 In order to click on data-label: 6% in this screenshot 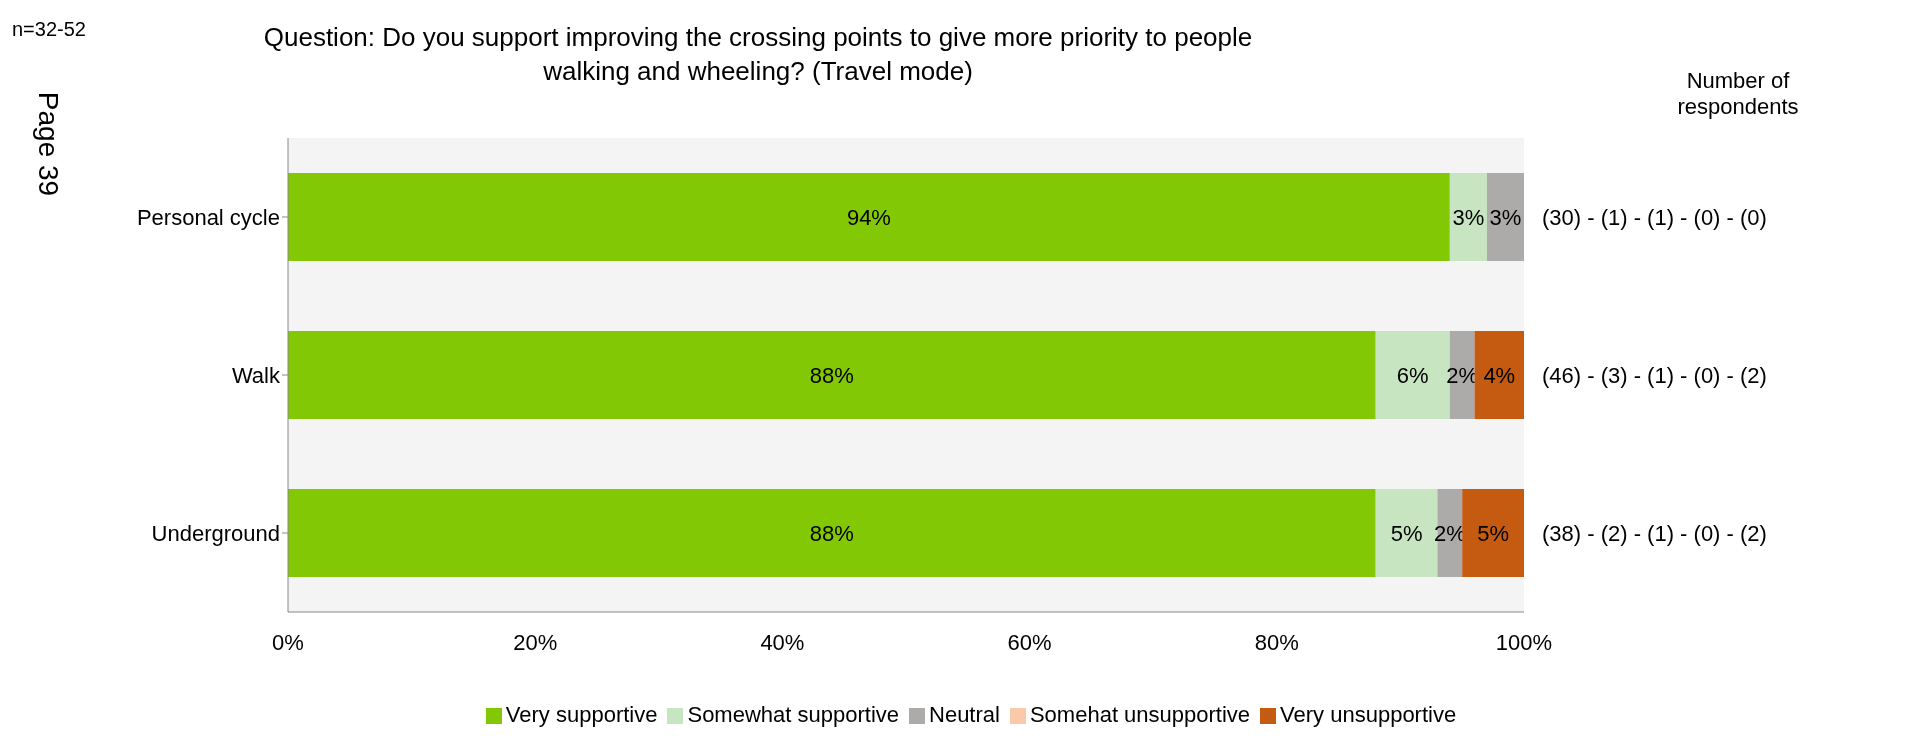, I will do `click(1412, 375)`.